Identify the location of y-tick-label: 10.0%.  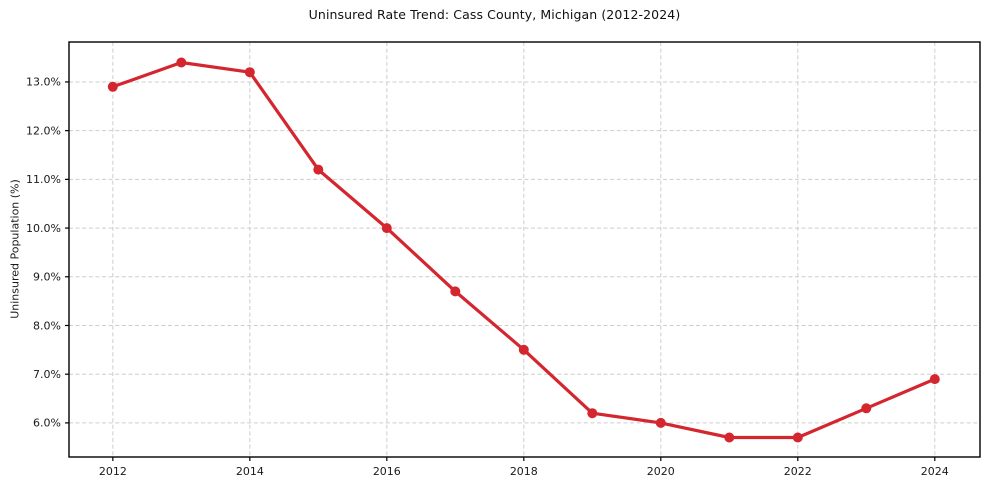
(43, 228).